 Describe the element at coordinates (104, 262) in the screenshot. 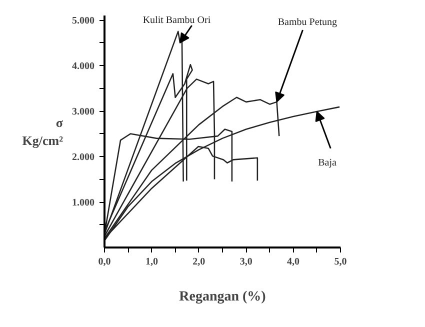

I see `x-tick-label: 0,0` at that location.